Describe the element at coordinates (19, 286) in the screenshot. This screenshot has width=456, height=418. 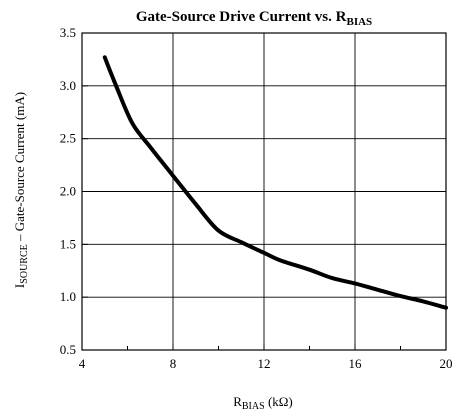
I see `y-axis-label-main: I` at that location.